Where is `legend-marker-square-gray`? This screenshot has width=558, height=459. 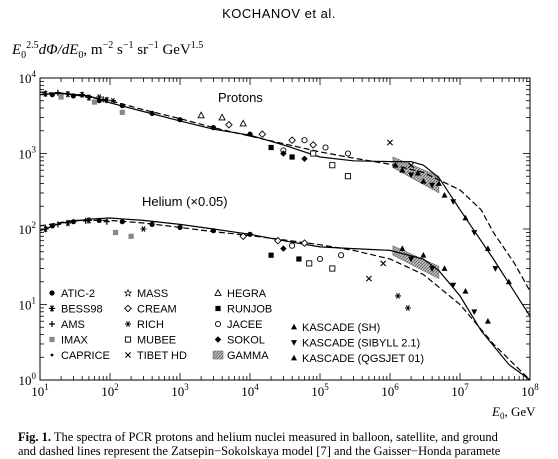 legend-marker-square-gray is located at coordinates (52, 339).